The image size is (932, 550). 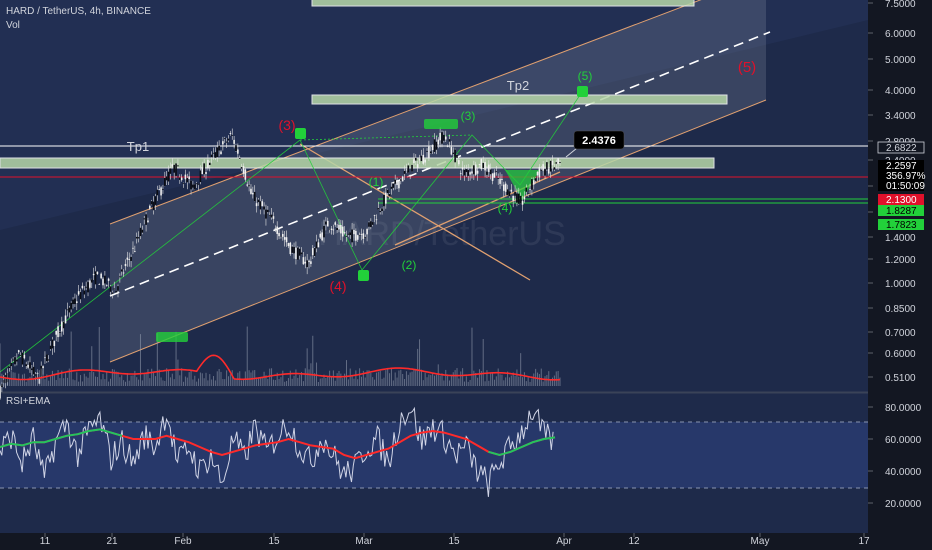 I want to click on wave-marker, so click(x=582, y=91).